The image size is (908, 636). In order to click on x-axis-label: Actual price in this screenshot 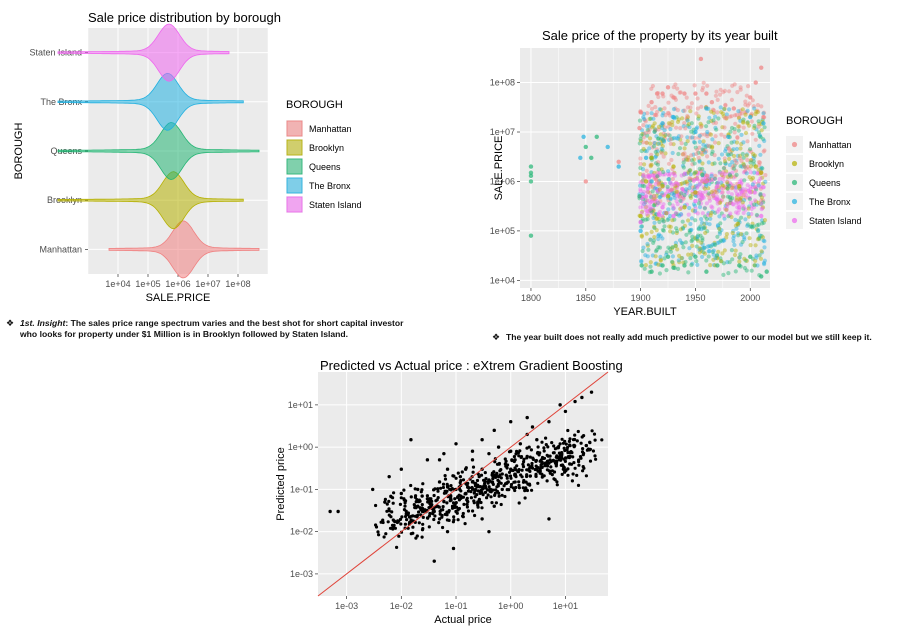, I will do `click(462, 620)`.